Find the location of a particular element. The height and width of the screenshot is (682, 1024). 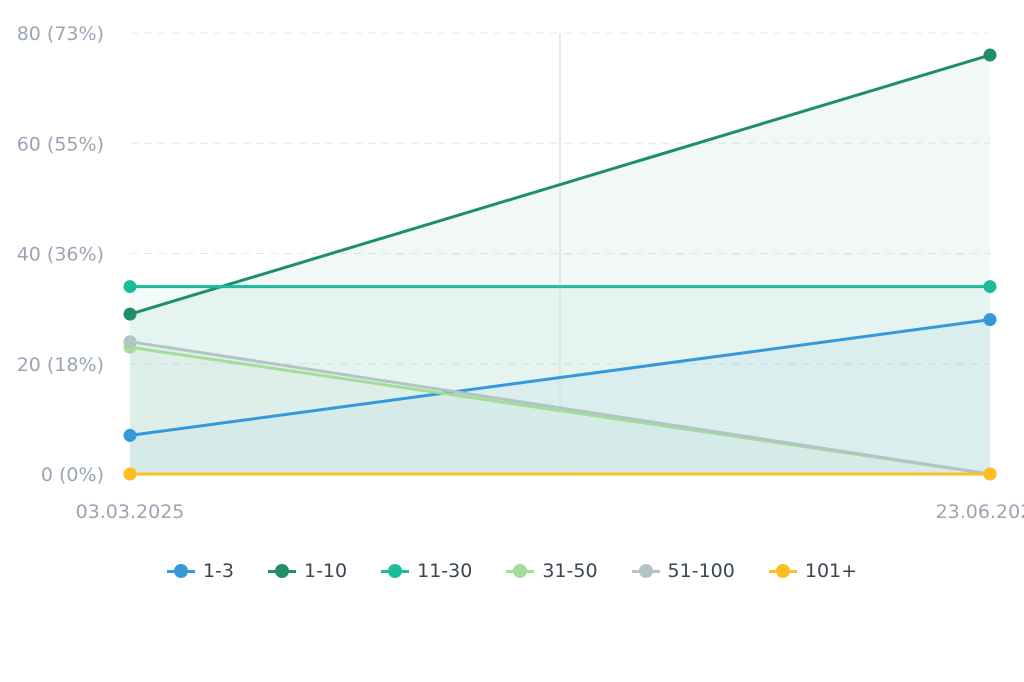

legend-label: 1-10 is located at coordinates (325, 571).